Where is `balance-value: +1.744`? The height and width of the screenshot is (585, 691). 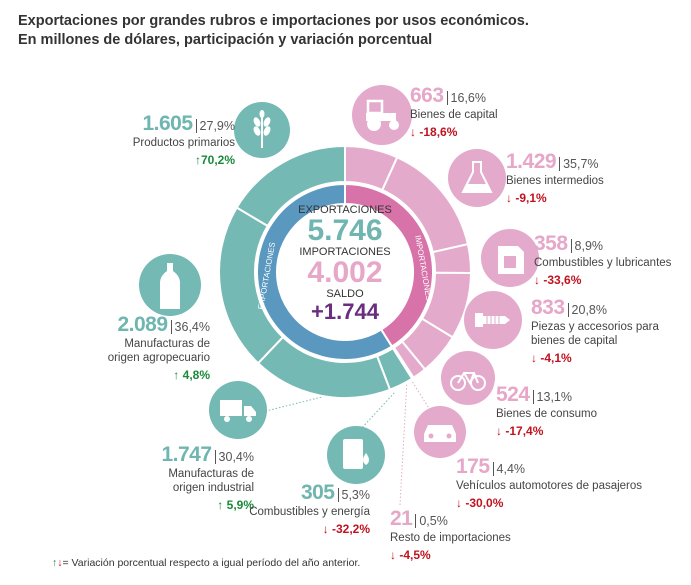
balance-value: +1.744 is located at coordinates (345, 311).